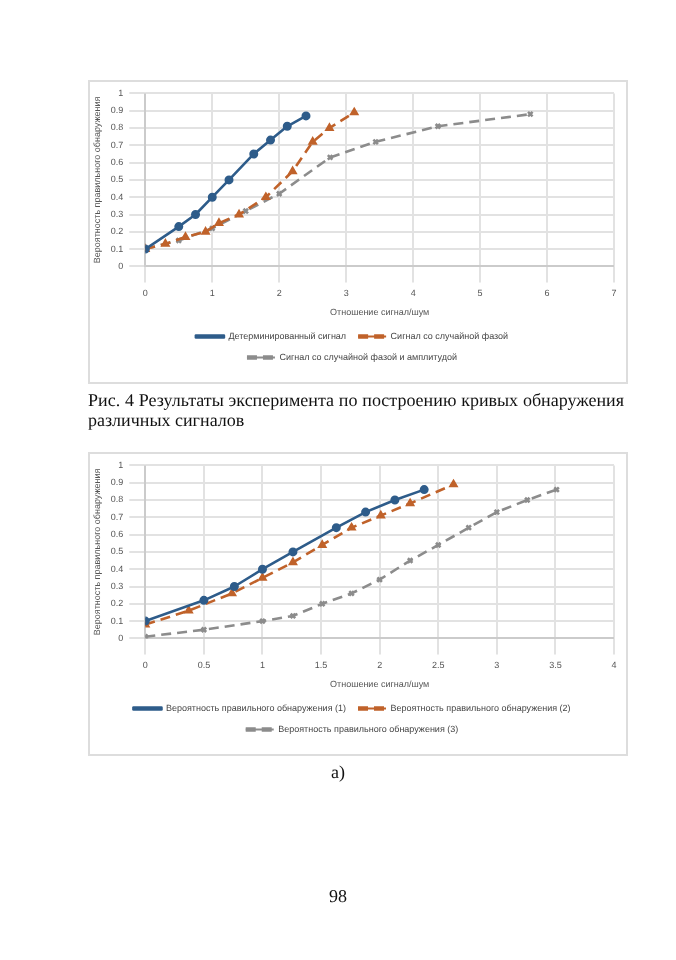 Image resolution: width=676 pixels, height=960 pixels. What do you see at coordinates (338, 896) in the screenshot?
I see `text: 98` at bounding box center [338, 896].